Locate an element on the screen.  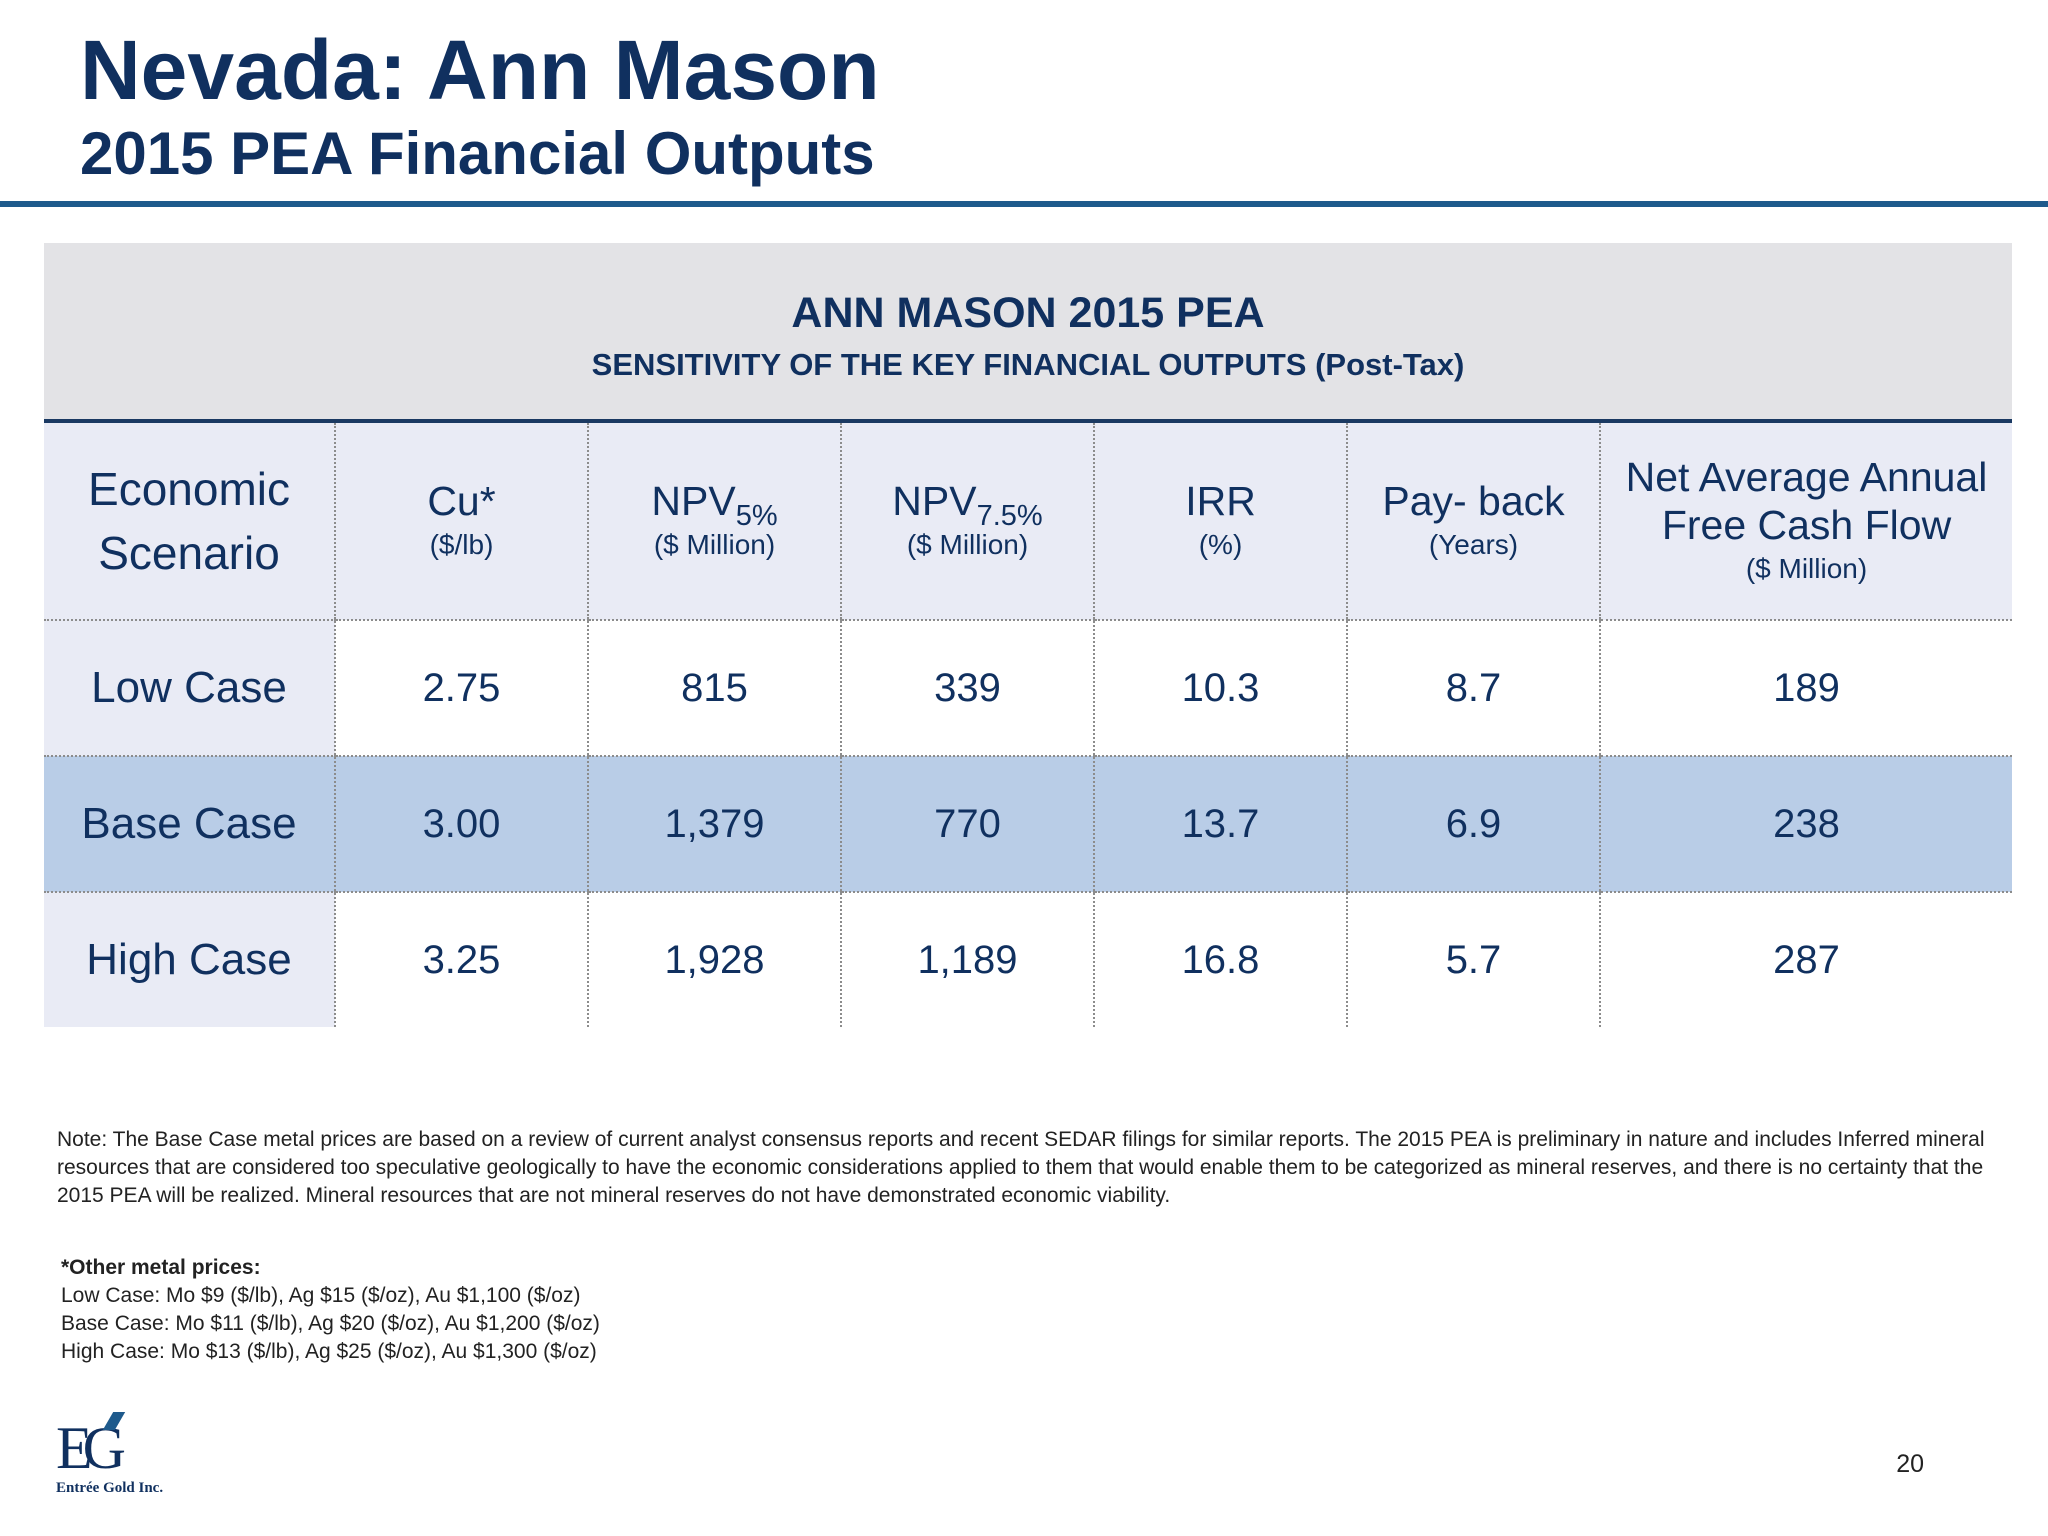
col-header-payback: Pay- back (Years) is located at coordinates (1473, 522).